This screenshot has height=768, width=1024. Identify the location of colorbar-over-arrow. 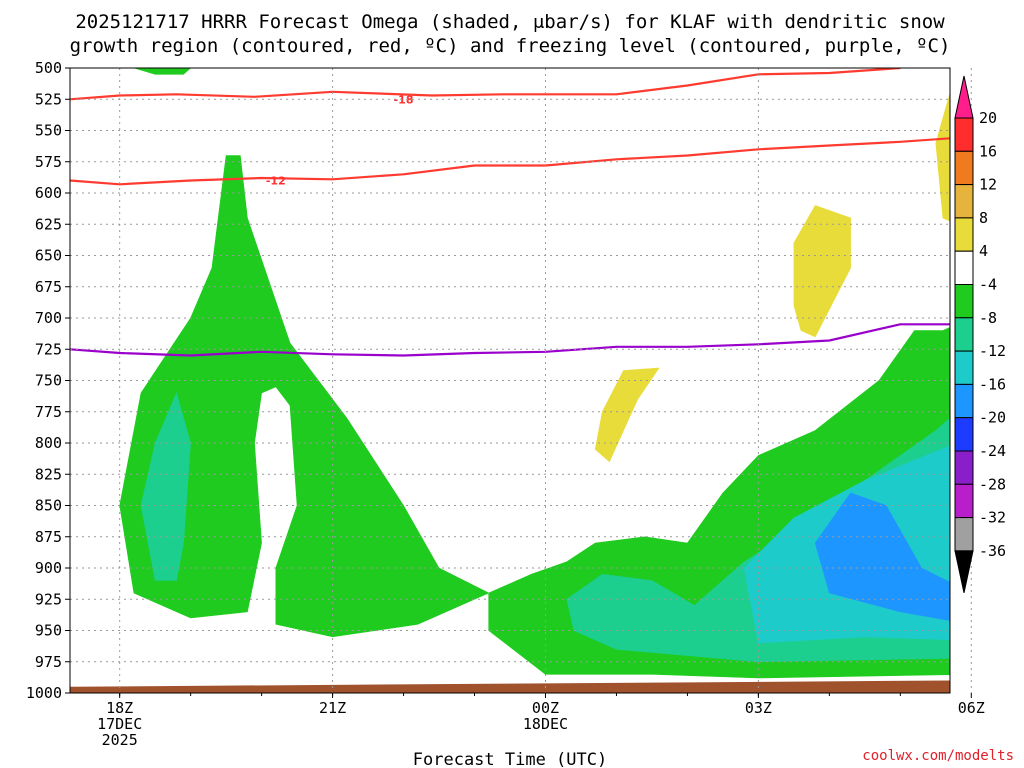
(964, 97).